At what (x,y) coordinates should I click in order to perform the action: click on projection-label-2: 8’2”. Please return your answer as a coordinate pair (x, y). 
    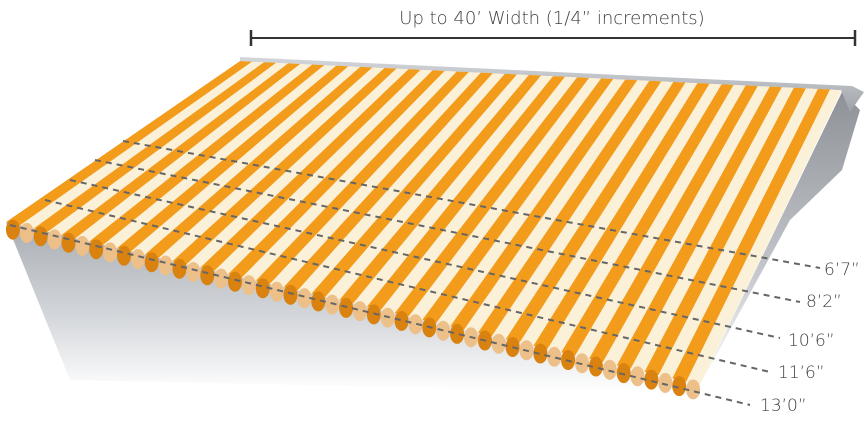
    Looking at the image, I should click on (824, 302).